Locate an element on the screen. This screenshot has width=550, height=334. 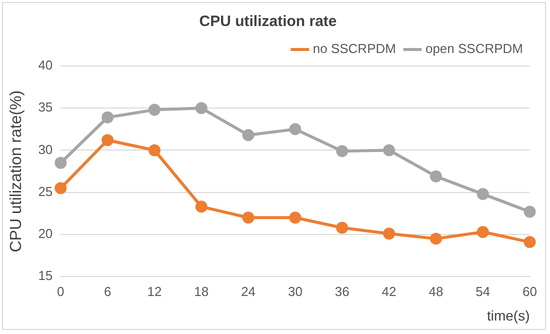
x-tick-label: 36 is located at coordinates (342, 291).